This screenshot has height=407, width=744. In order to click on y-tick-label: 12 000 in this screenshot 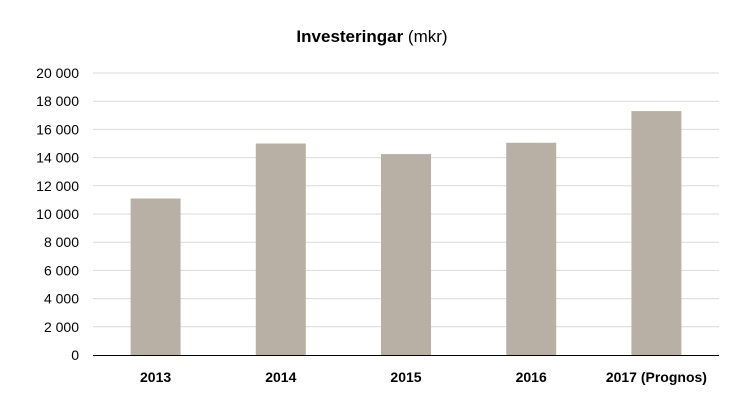, I will do `click(57, 186)`.